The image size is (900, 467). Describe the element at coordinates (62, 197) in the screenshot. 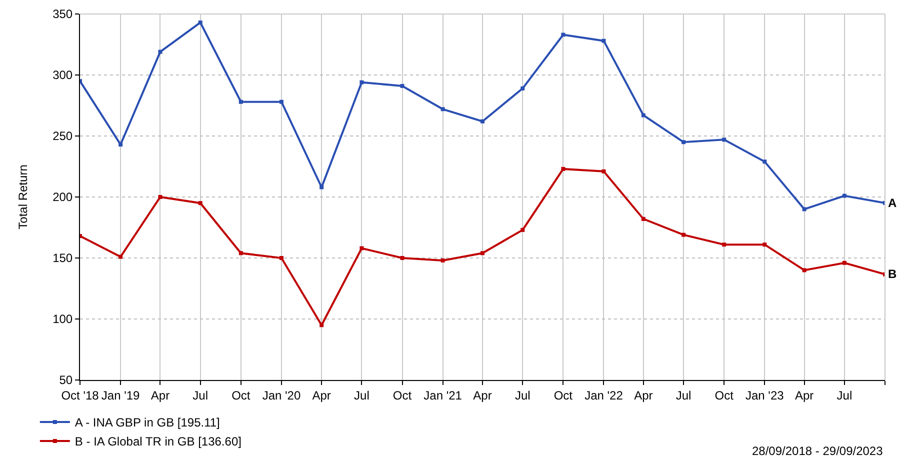

I see `y-tick-label: 200` at that location.